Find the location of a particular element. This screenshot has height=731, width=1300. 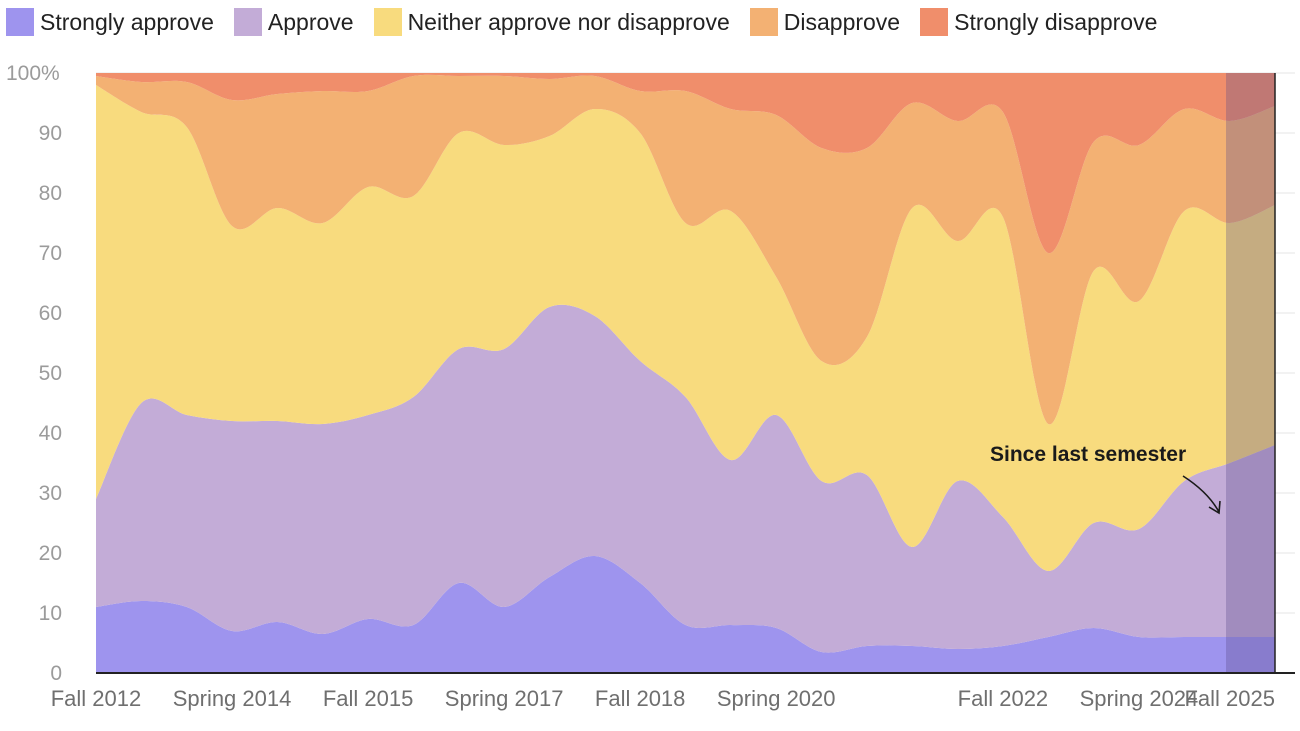

y-tick-label: 10 is located at coordinates (50, 613).